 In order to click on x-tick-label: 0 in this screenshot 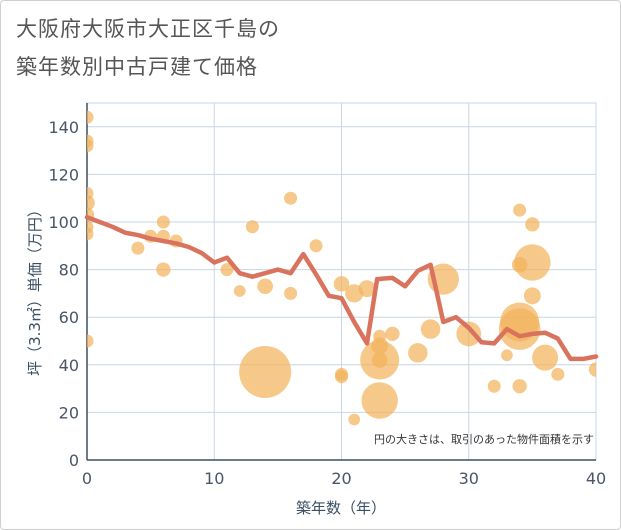, I will do `click(87, 478)`.